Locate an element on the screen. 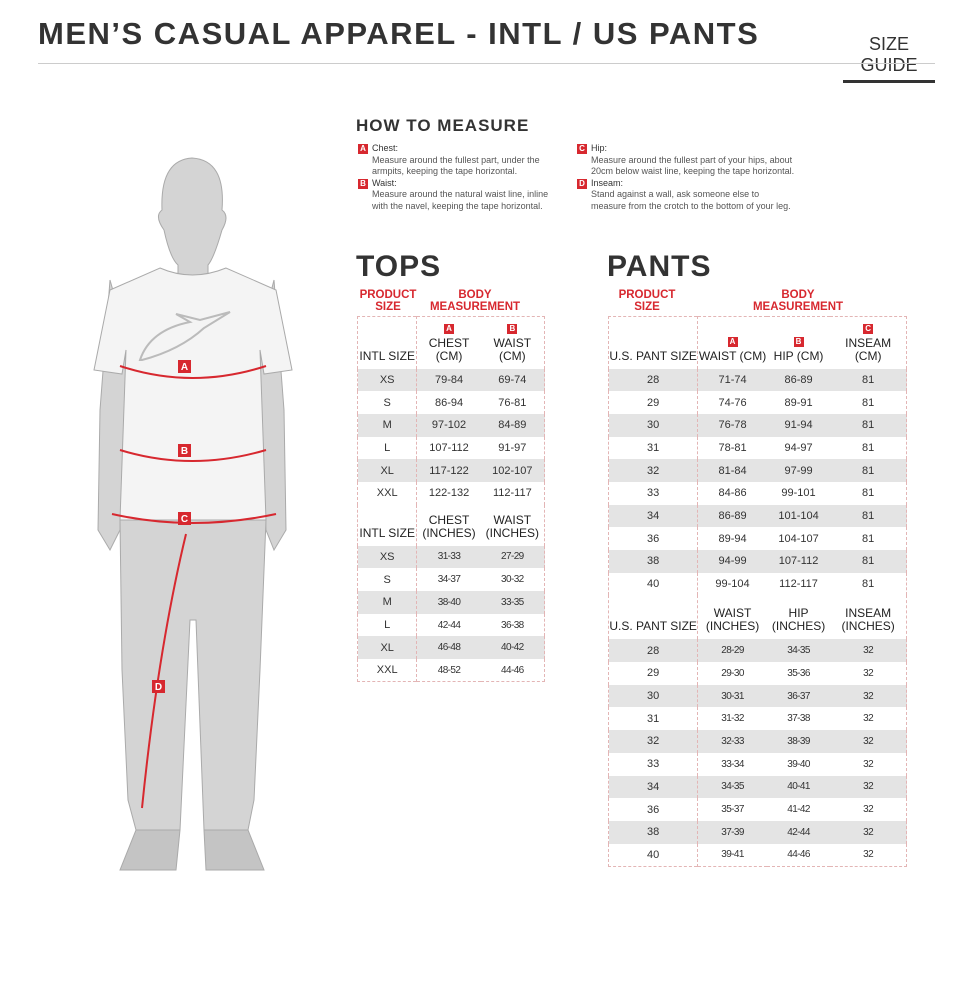 The image size is (979, 1000). table-row: M 97-102 84-89 is located at coordinates (451, 425).